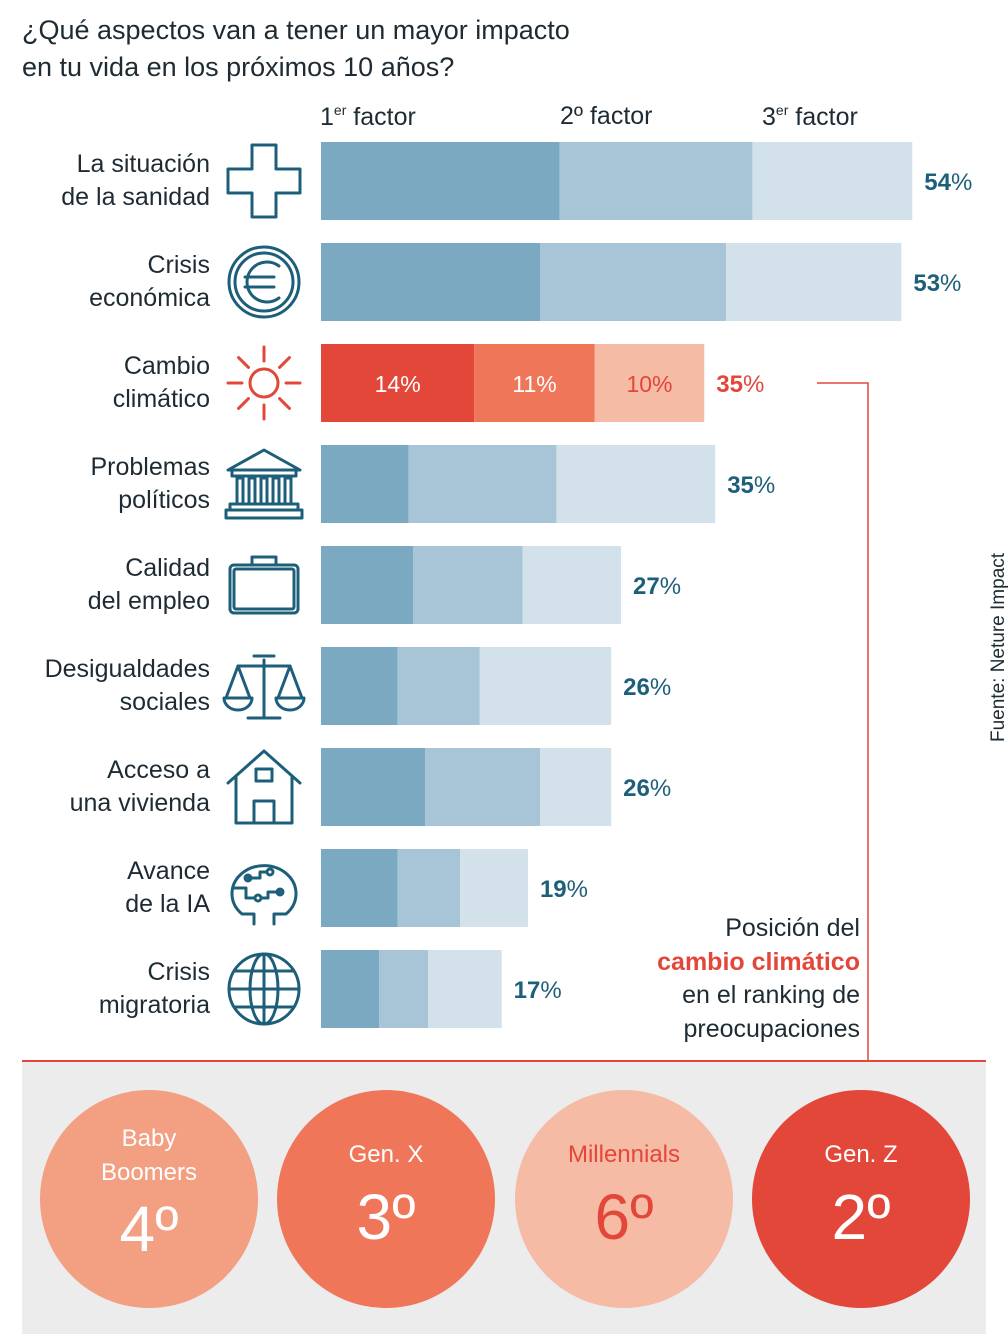  Describe the element at coordinates (149, 1138) in the screenshot. I see `generation-name-line-1: Baby` at that location.